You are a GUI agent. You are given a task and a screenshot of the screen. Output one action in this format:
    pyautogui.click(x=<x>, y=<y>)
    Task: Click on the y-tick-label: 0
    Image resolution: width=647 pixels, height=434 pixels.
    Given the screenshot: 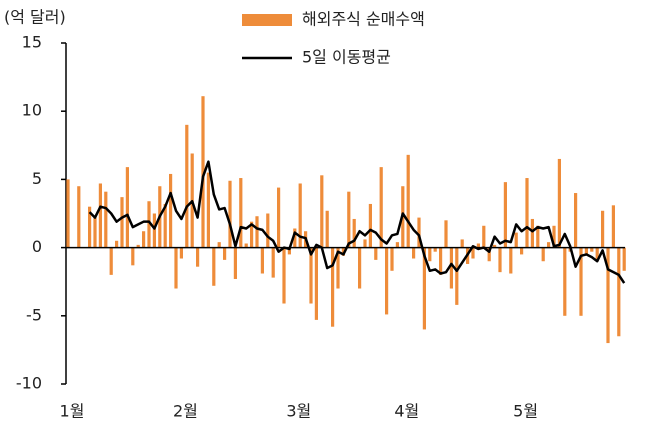 What is the action you would take?
    pyautogui.click(x=37, y=246)
    